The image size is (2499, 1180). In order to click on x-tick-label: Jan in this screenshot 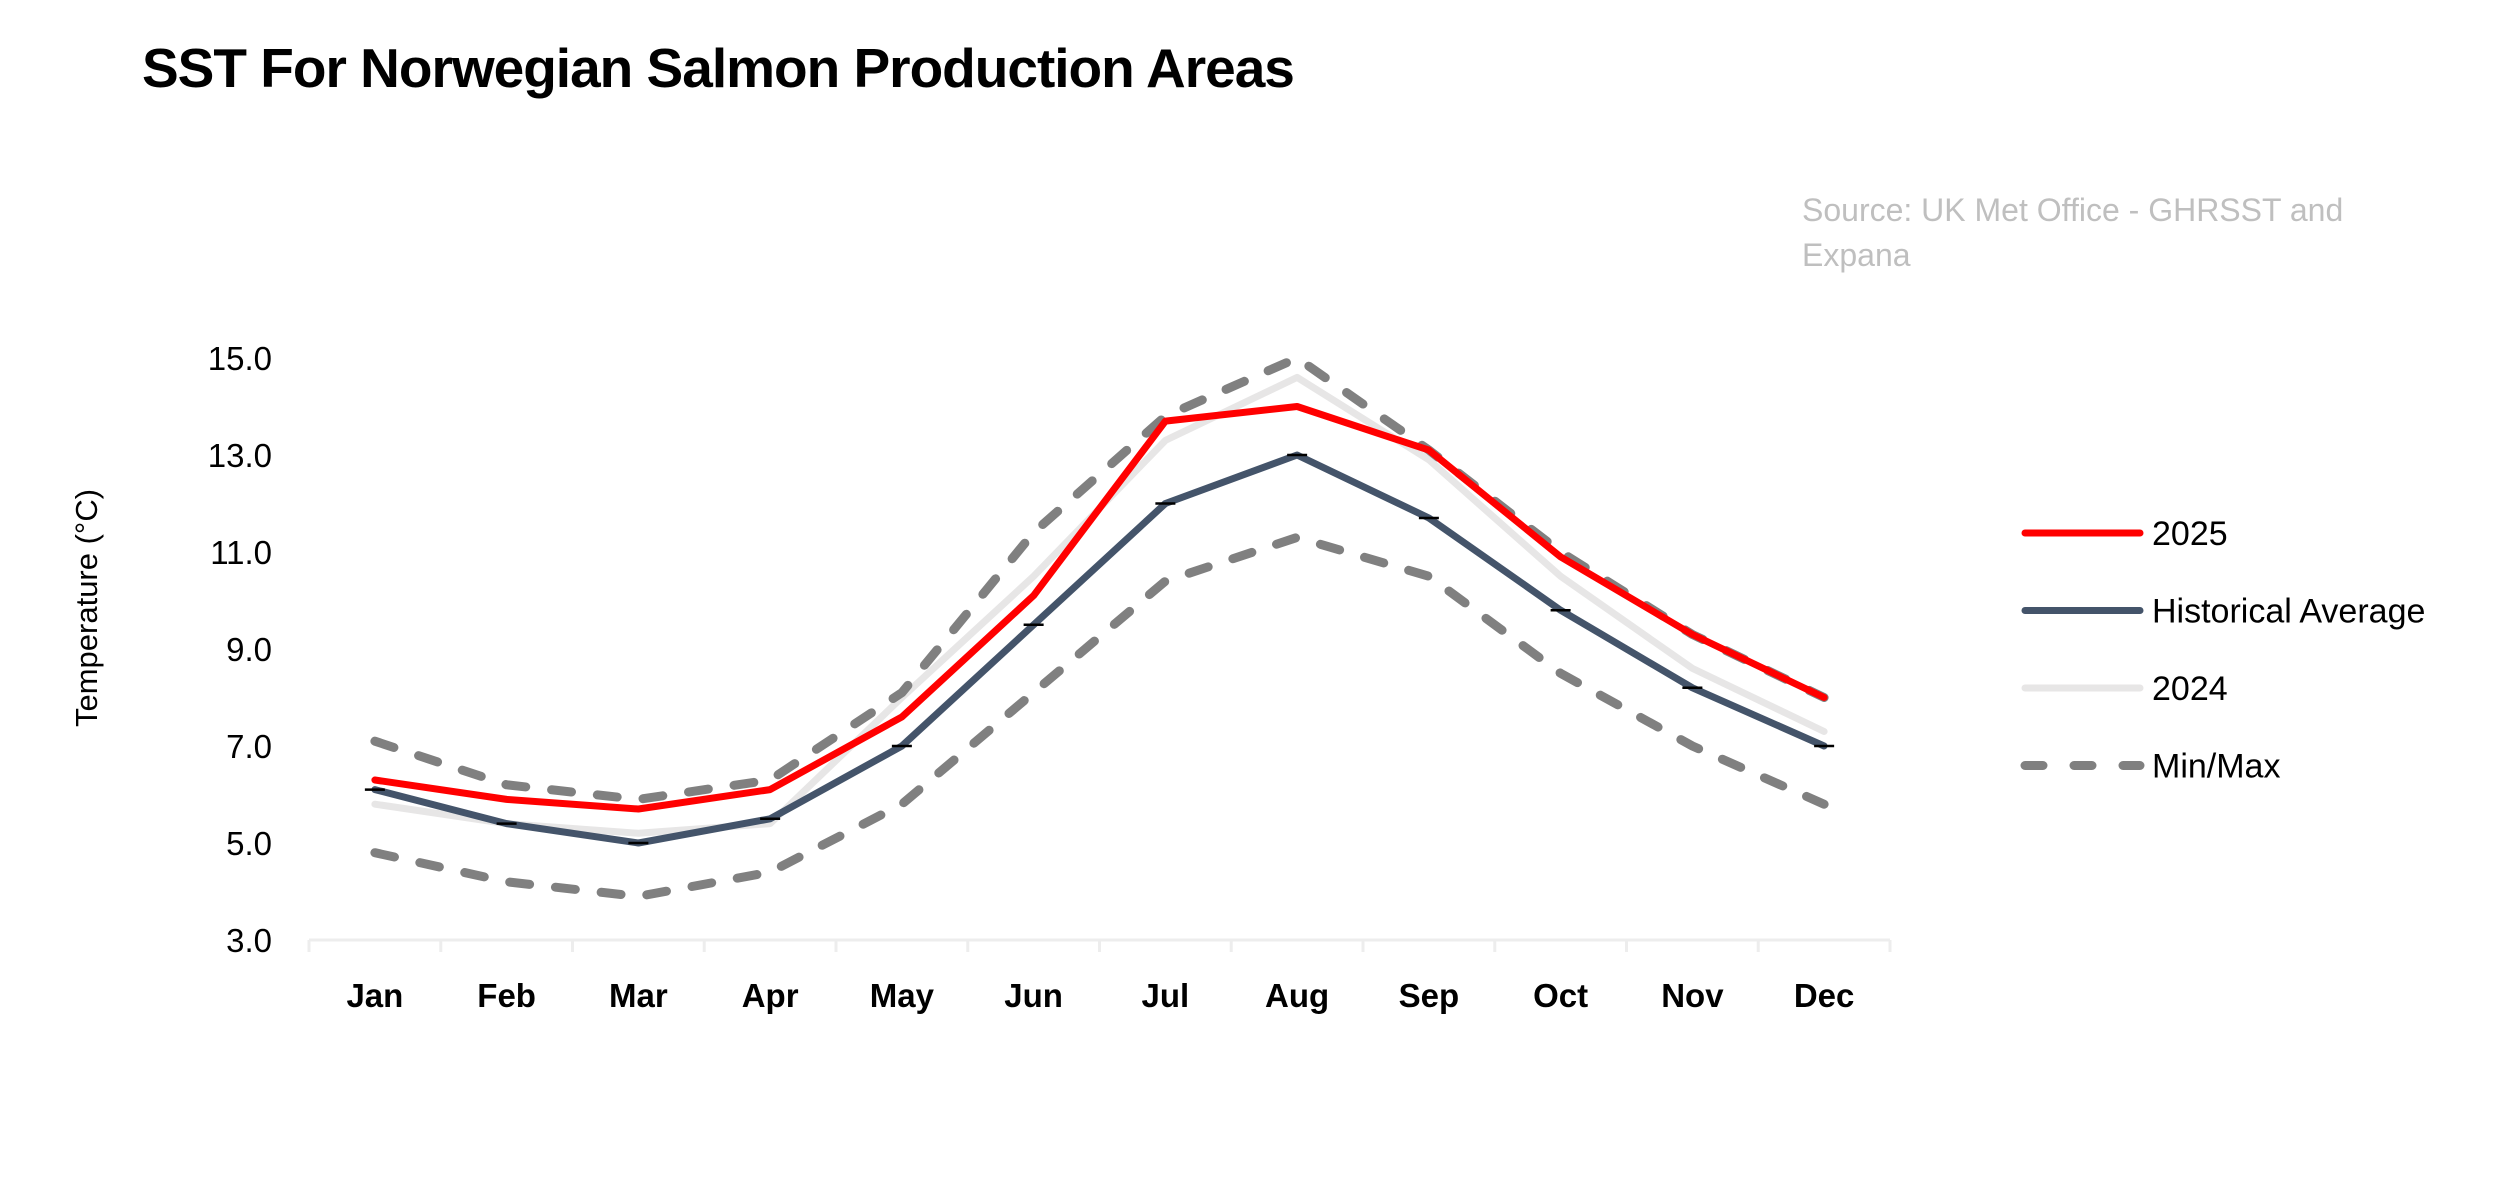, I will do `click(374, 995)`.